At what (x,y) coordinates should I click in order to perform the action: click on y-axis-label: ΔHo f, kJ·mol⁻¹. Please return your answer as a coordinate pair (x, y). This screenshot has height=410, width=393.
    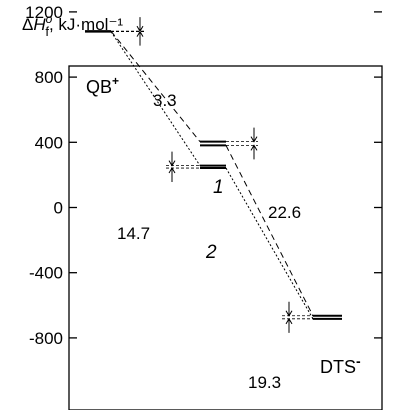
    Looking at the image, I should click on (72, 25).